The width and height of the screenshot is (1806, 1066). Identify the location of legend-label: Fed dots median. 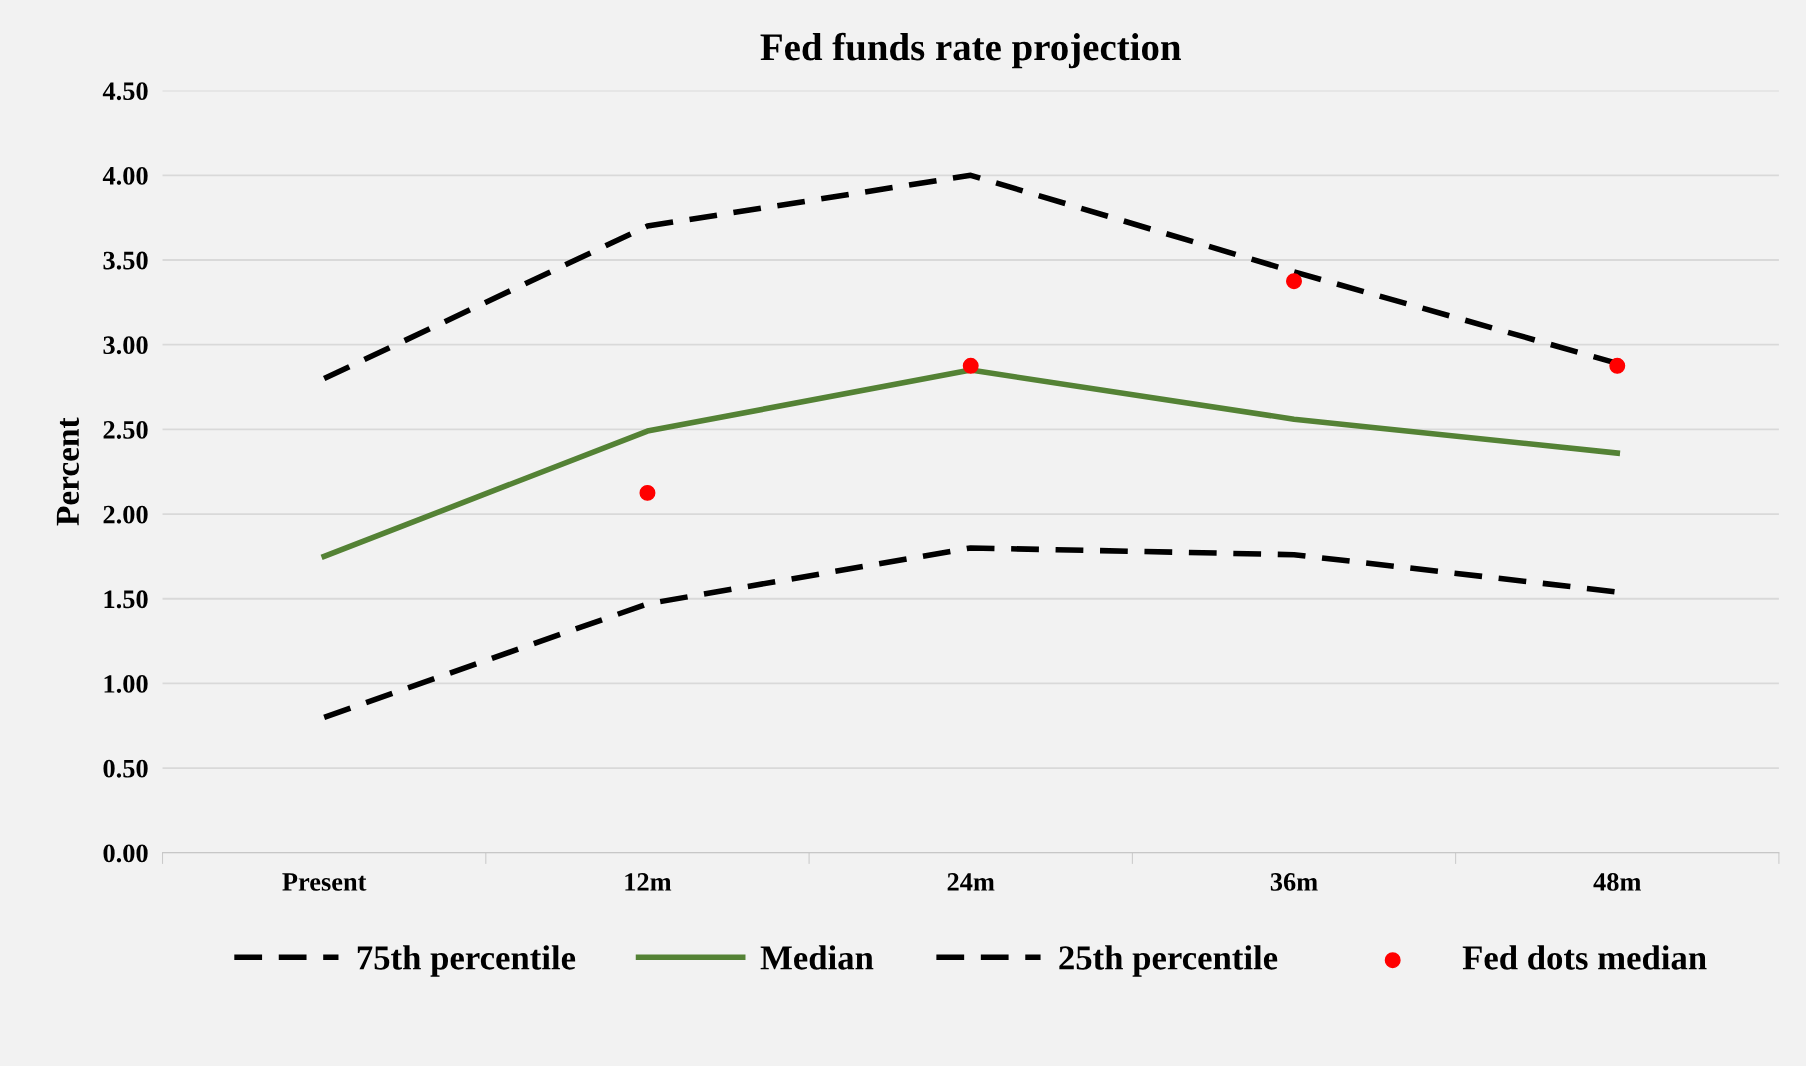
(1584, 957).